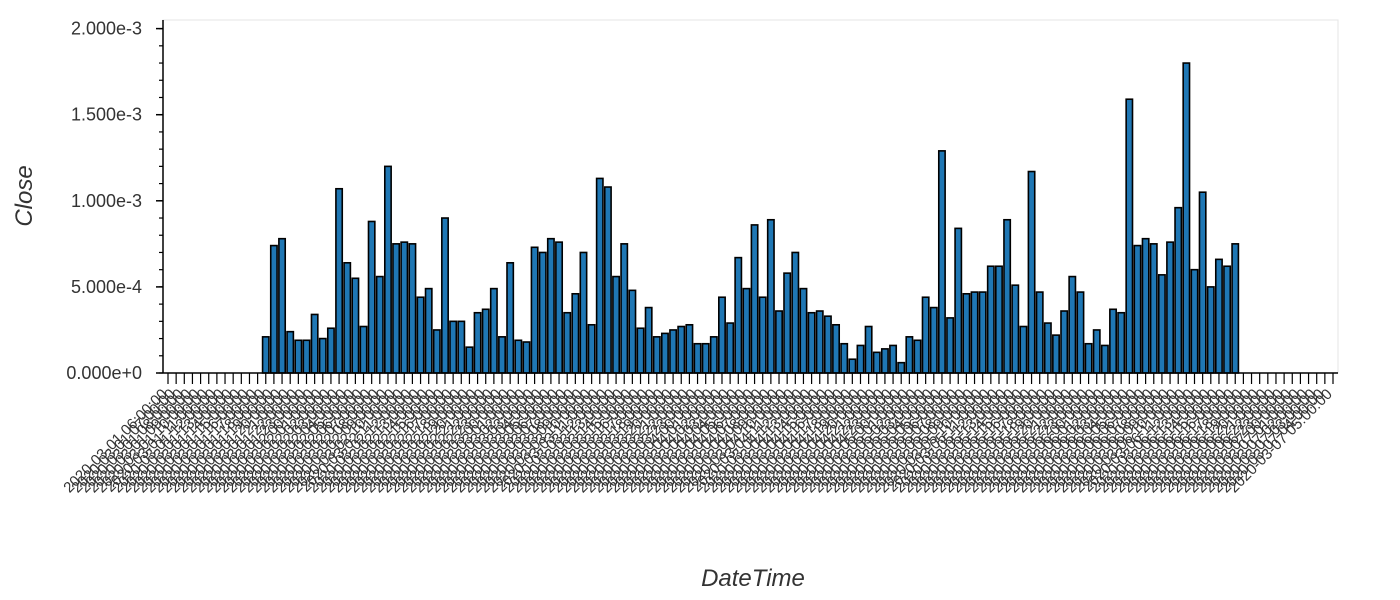  I want to click on y-tick-label: 0.000e+0, so click(104, 373).